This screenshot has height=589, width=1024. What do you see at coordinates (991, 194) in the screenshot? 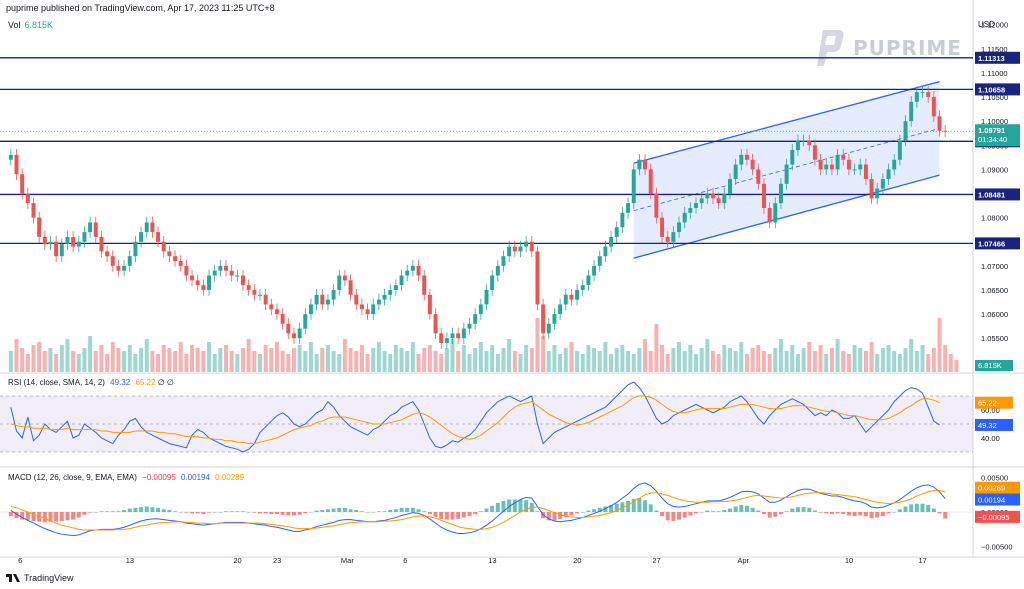
I see `level-tag-label: 1.08481` at bounding box center [991, 194].